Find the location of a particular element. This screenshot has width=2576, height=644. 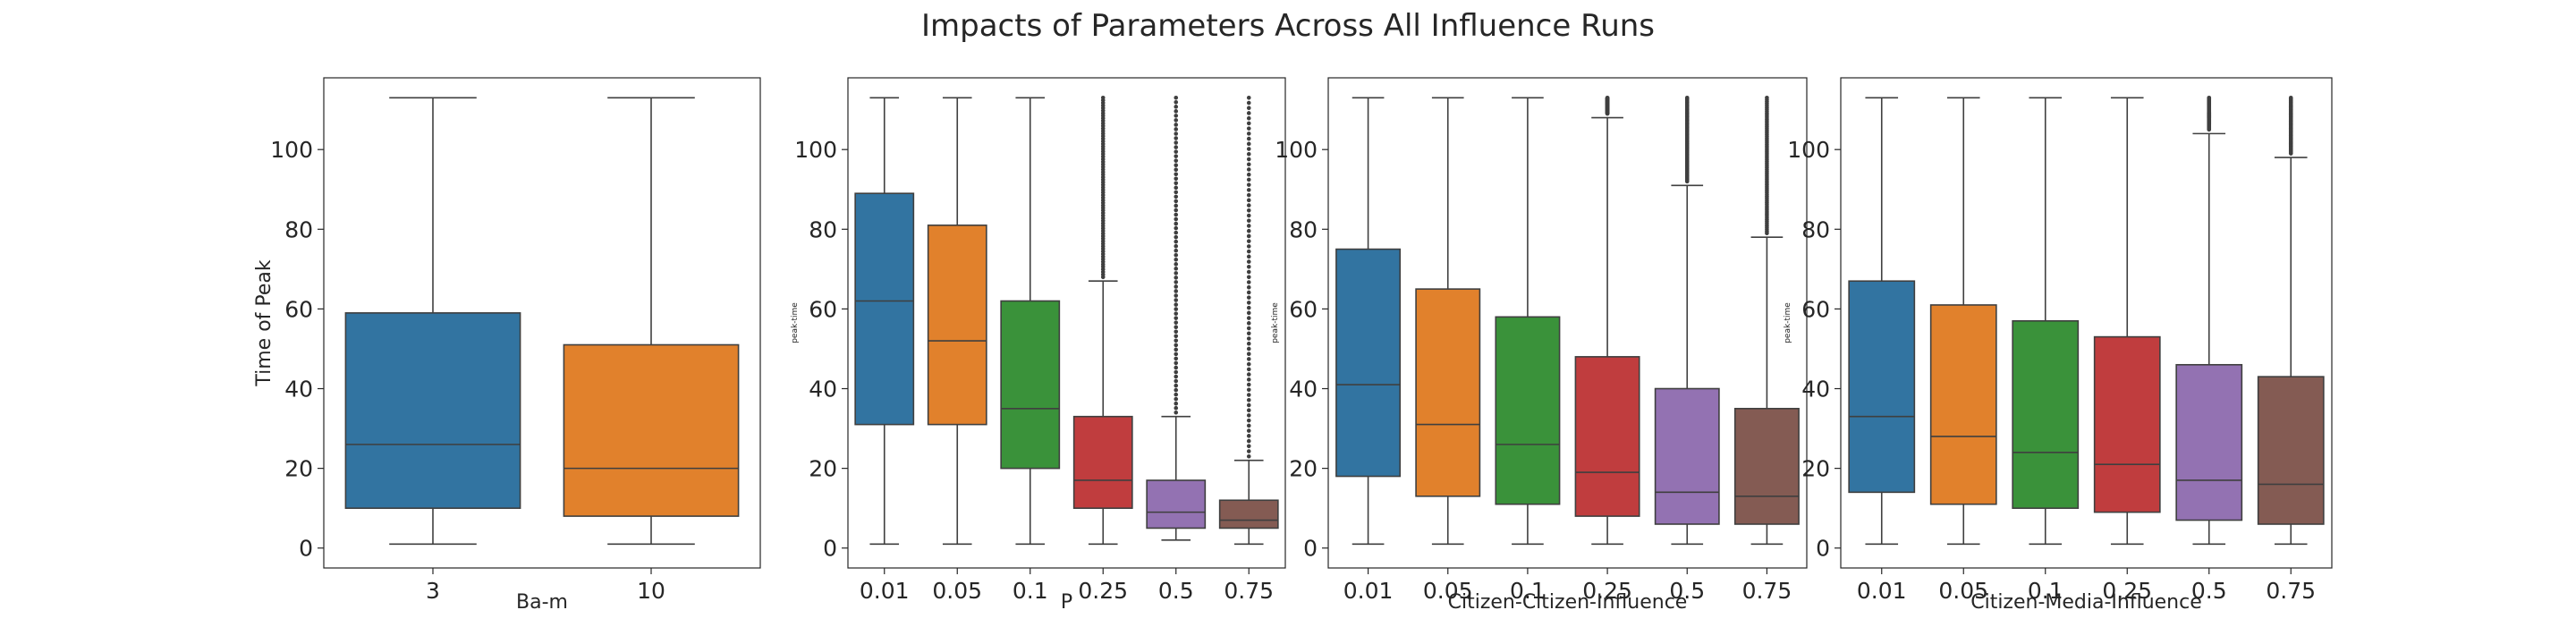

x-axis-label: Citizen-Citizen-Influence is located at coordinates (1568, 602).